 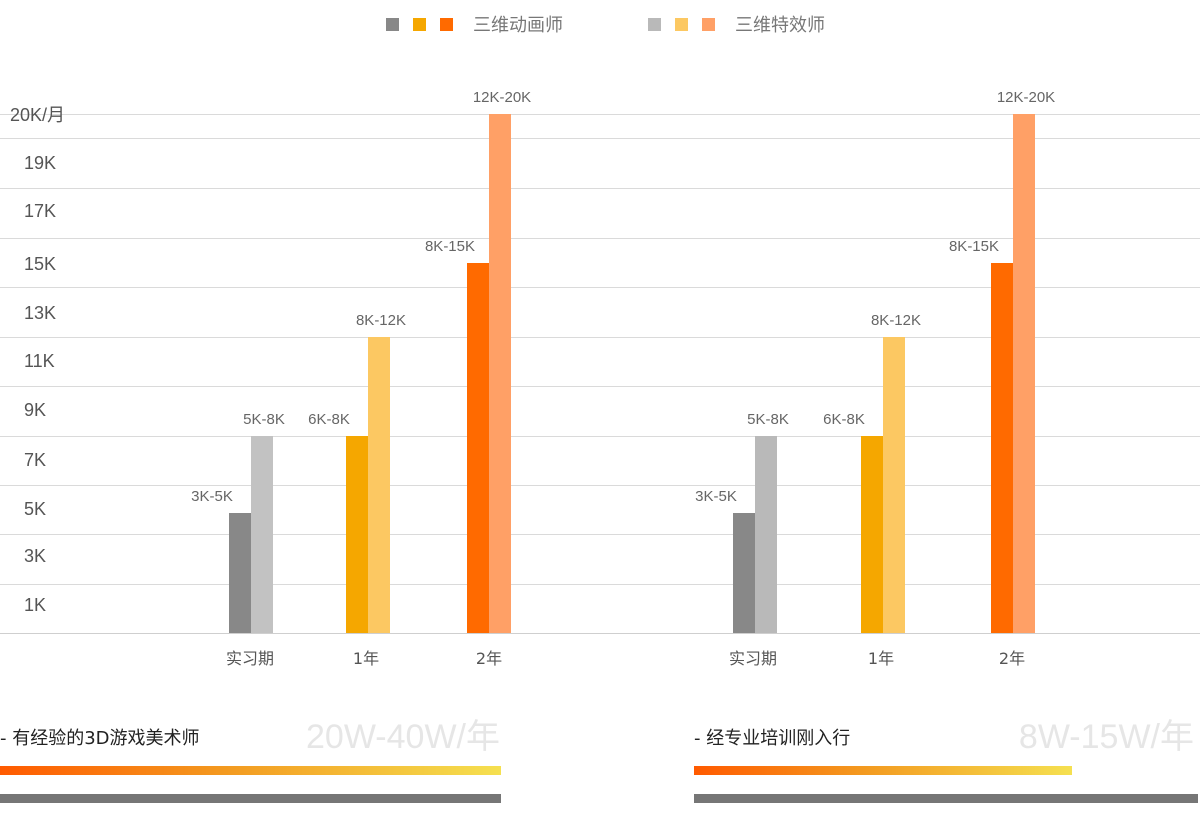 What do you see at coordinates (35, 556) in the screenshot?
I see `y-tick-label: 3K` at bounding box center [35, 556].